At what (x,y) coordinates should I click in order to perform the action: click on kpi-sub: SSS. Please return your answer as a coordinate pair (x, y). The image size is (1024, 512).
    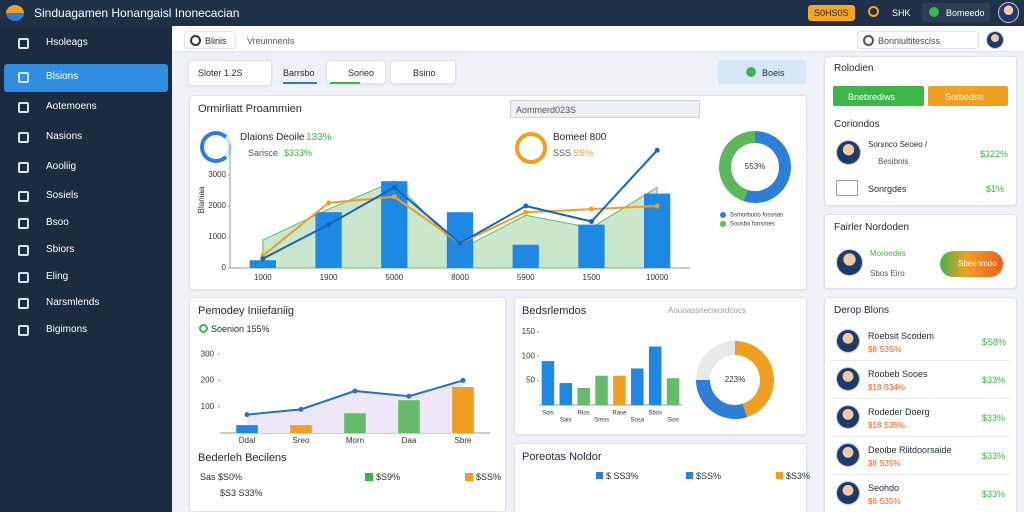
    Looking at the image, I should click on (562, 153).